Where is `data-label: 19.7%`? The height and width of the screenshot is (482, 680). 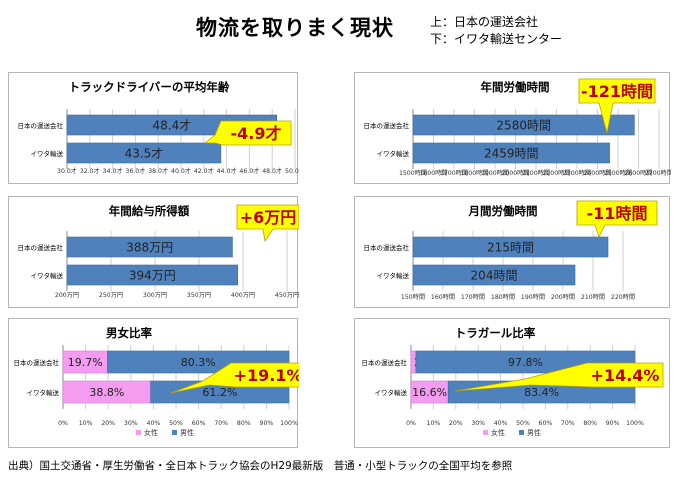 data-label: 19.7% is located at coordinates (85, 362).